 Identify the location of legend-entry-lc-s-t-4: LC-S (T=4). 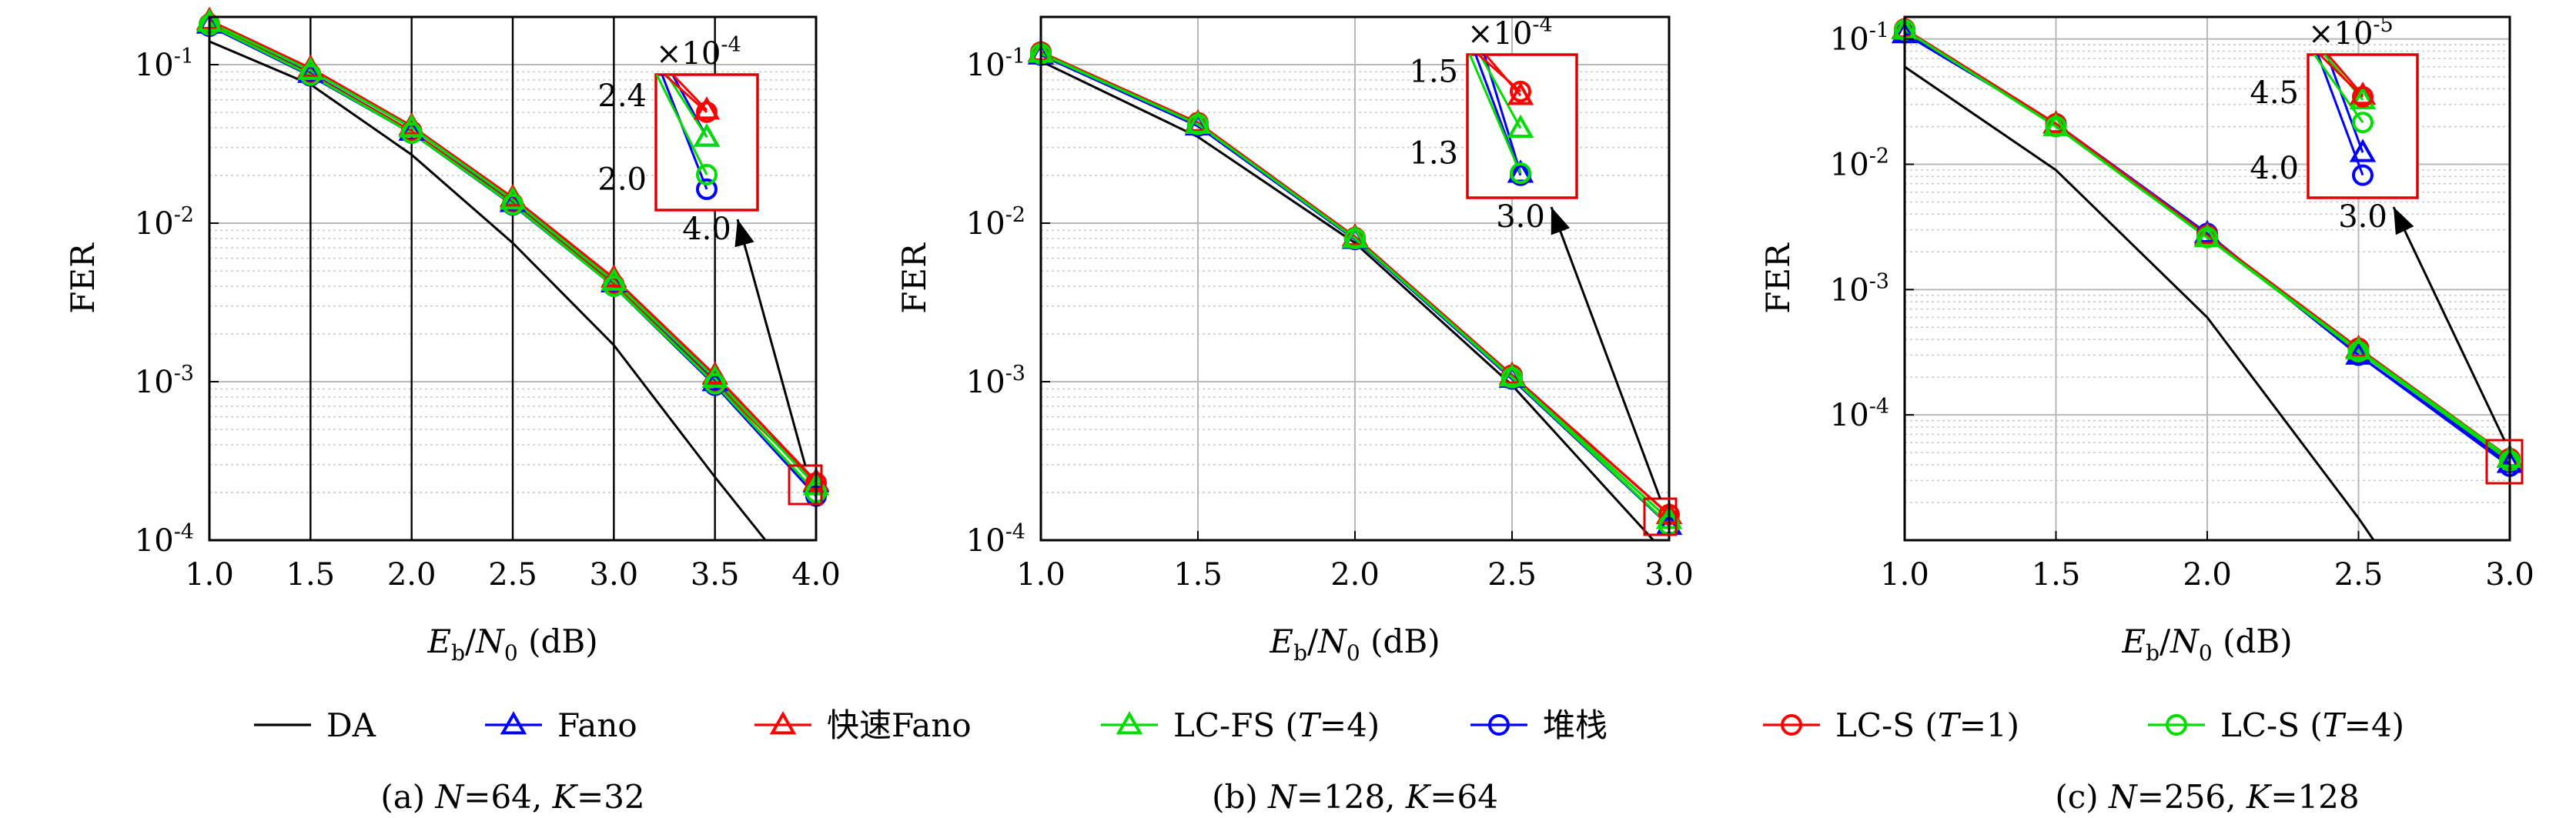
(2276, 725).